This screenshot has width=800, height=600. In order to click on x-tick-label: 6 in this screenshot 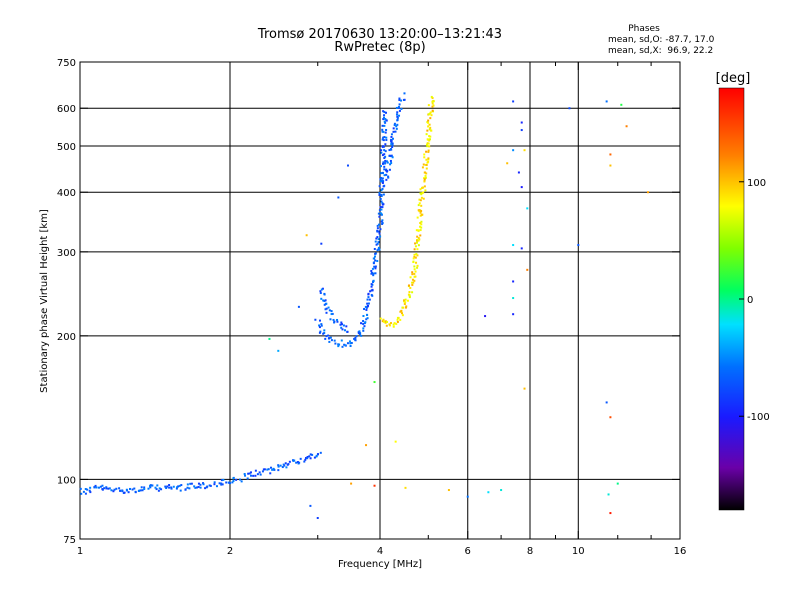, I will do `click(468, 551)`.